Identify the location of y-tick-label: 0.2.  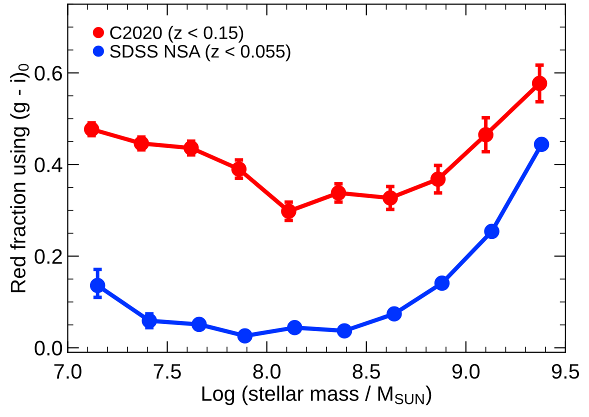
(48, 256).